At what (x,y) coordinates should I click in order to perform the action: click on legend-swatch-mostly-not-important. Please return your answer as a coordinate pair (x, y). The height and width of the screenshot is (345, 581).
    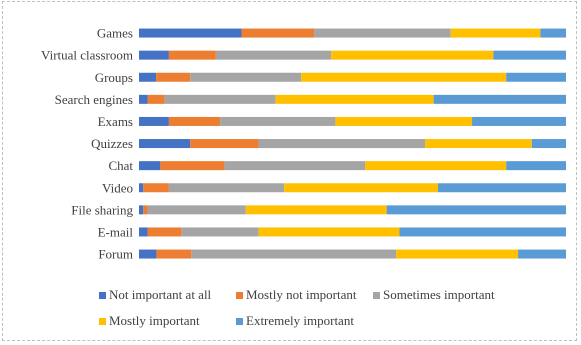
    Looking at the image, I should click on (239, 295).